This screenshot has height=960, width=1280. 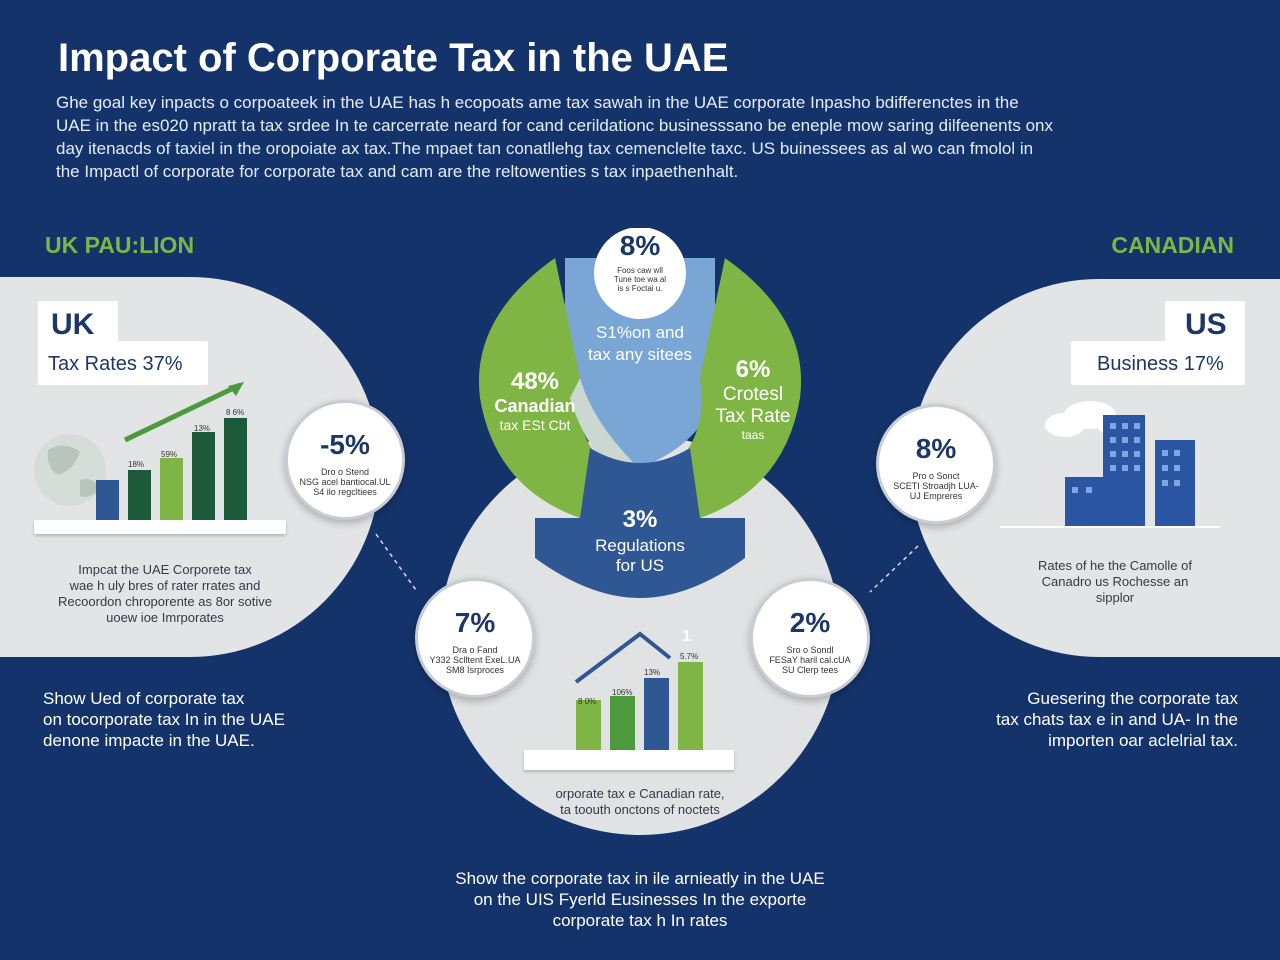 What do you see at coordinates (753, 435) in the screenshot?
I see `right-lobe-line3: taas` at bounding box center [753, 435].